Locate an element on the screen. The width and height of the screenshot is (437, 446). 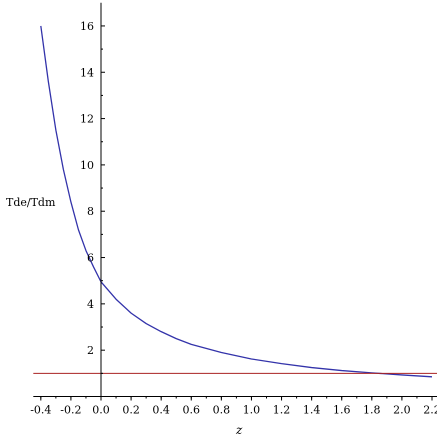
y-tick-label: 16 is located at coordinates (87, 26).